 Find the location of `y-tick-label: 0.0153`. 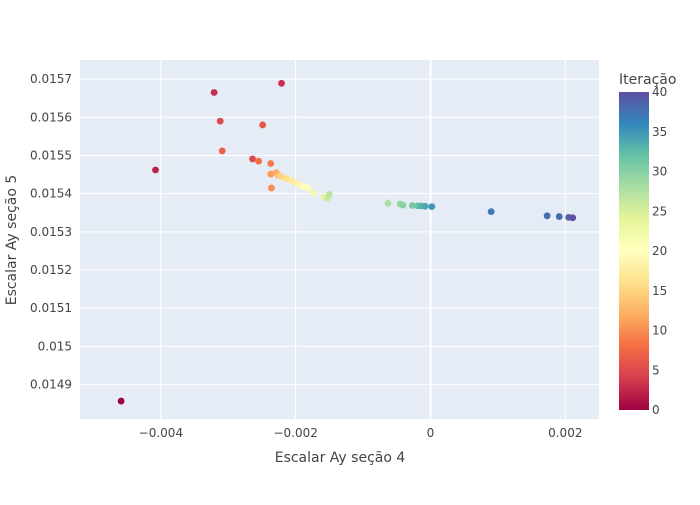

y-tick-label: 0.0153 is located at coordinates (51, 232).